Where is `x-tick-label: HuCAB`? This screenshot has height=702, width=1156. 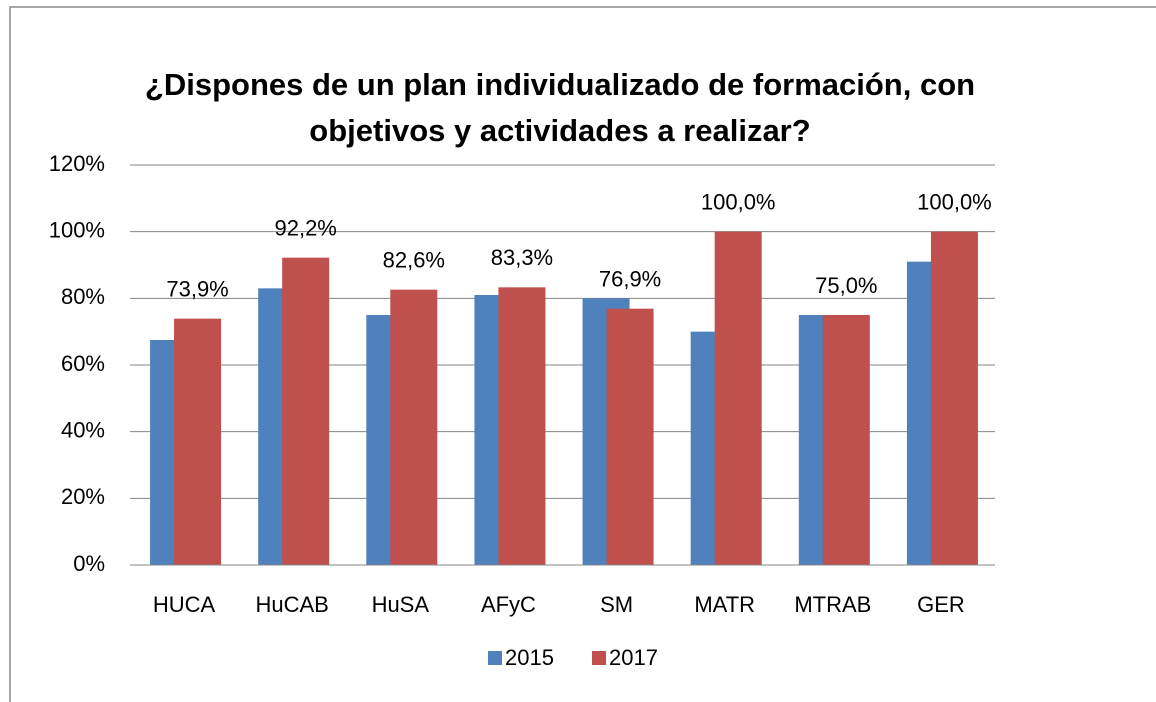 x-tick-label: HuCAB is located at coordinates (292, 604).